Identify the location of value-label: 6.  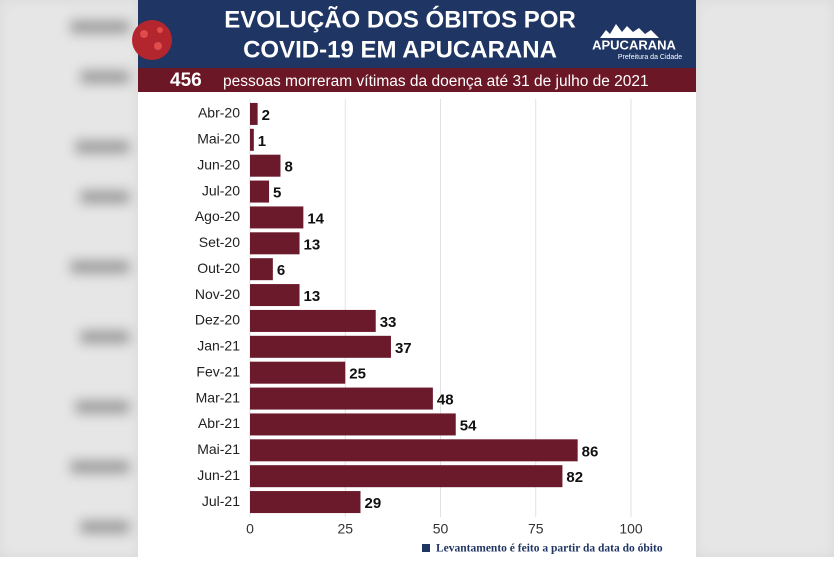
(281, 270).